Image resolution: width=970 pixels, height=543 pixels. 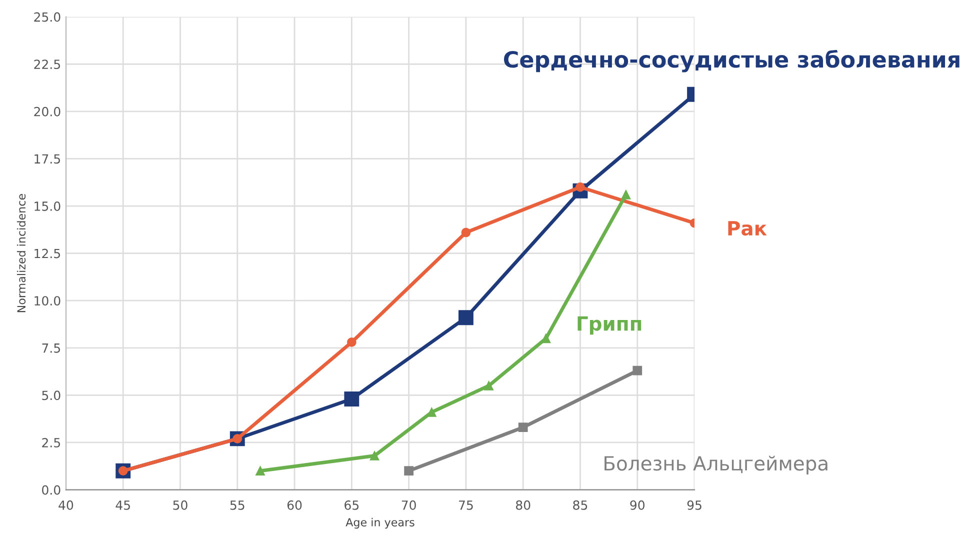 I want to click on series-label: Рак, so click(x=747, y=228).